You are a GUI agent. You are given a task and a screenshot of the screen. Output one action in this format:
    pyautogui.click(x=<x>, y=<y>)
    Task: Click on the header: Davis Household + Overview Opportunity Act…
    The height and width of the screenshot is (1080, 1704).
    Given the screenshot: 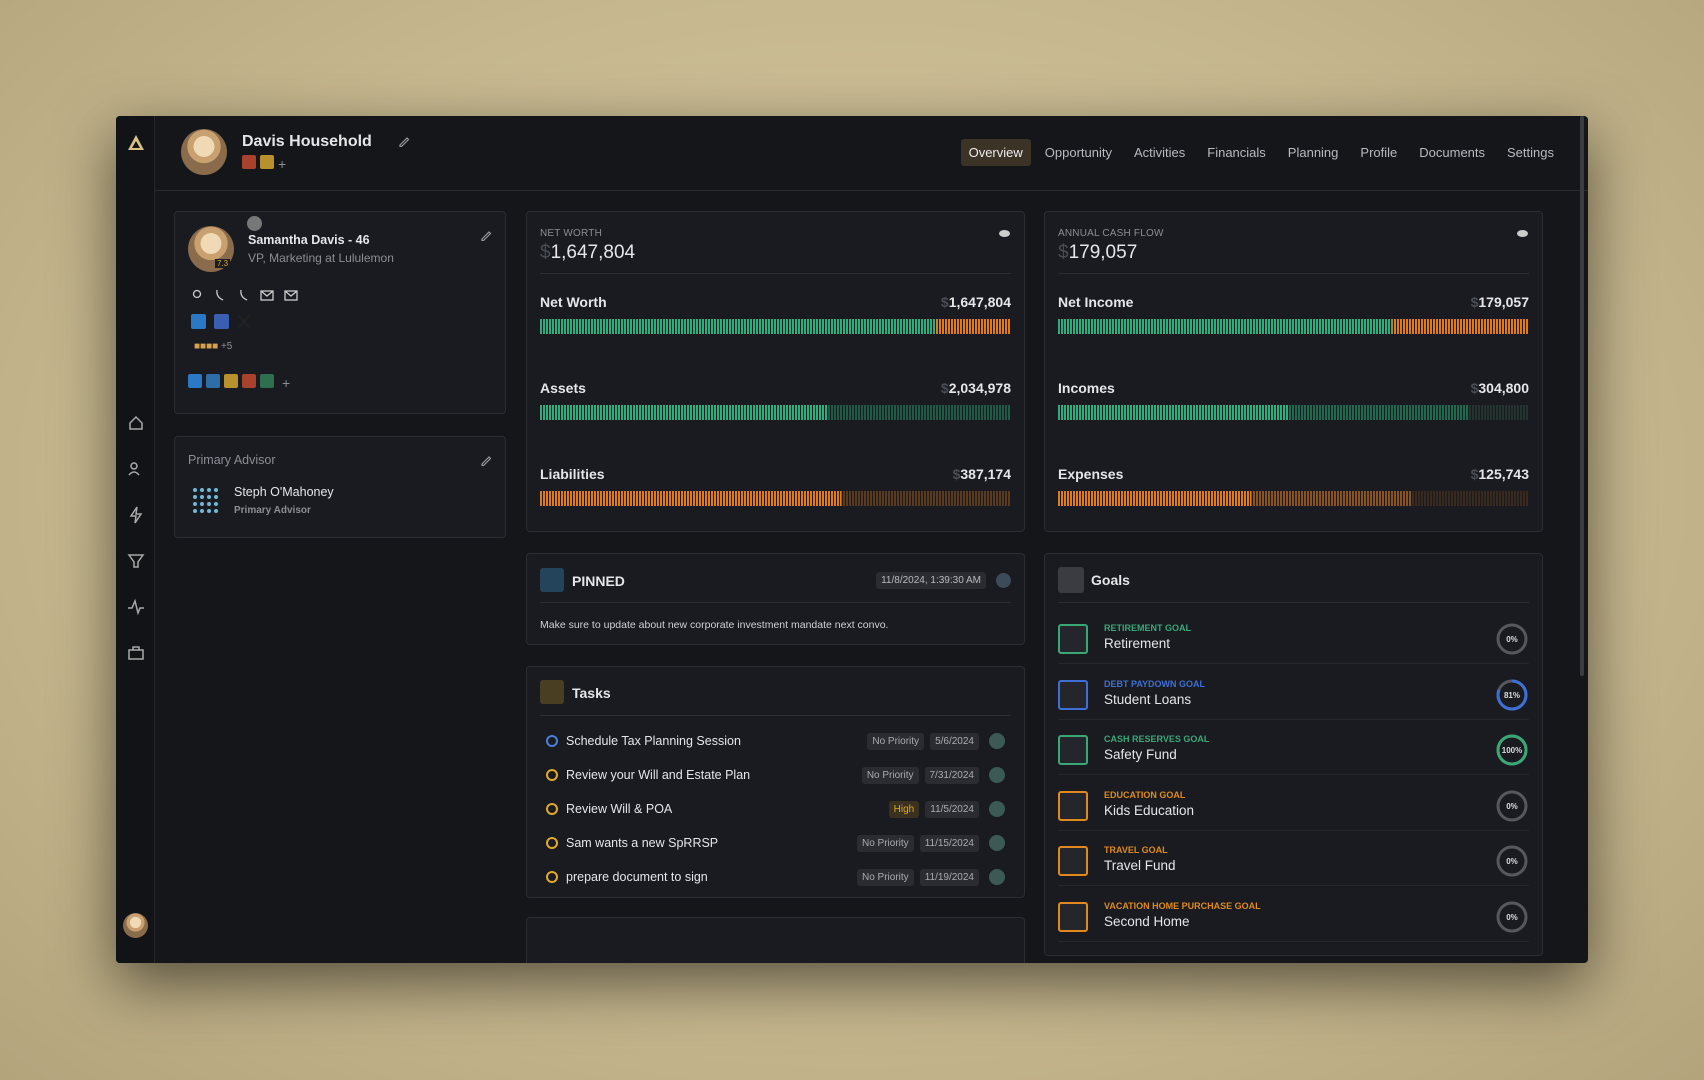 What is the action you would take?
    pyautogui.click(x=871, y=153)
    